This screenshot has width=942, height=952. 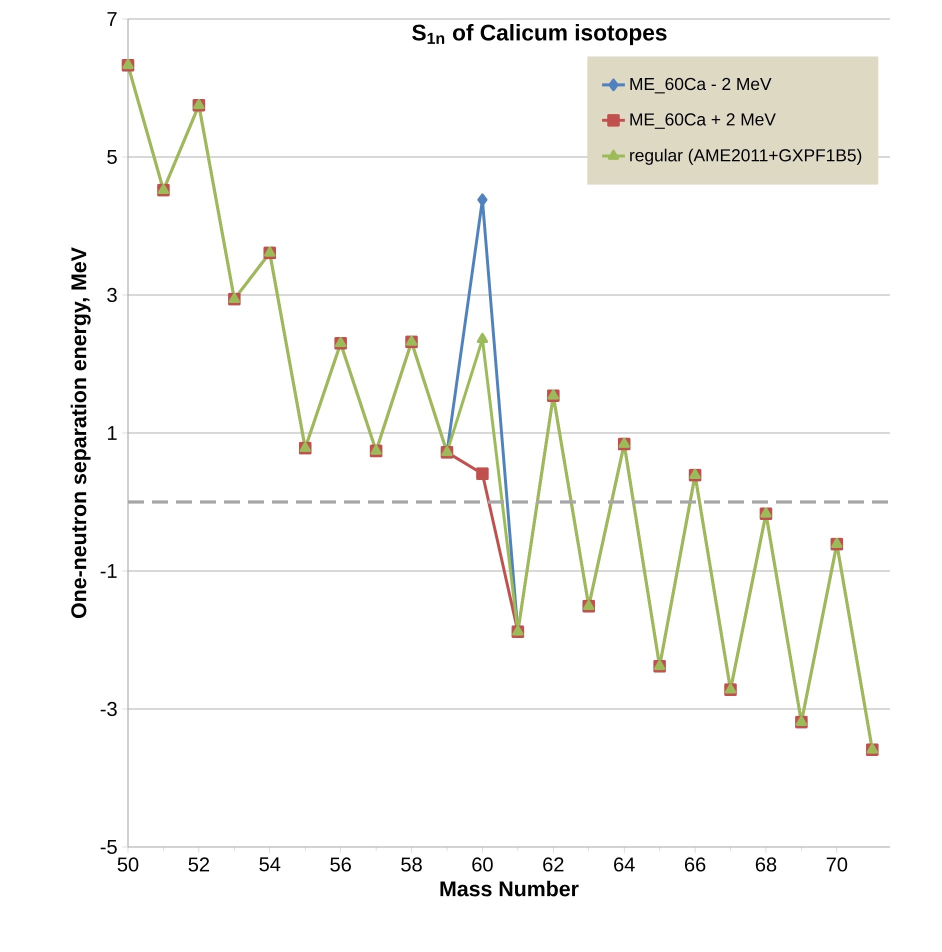 I want to click on x-tick-label: 56, so click(x=340, y=864).